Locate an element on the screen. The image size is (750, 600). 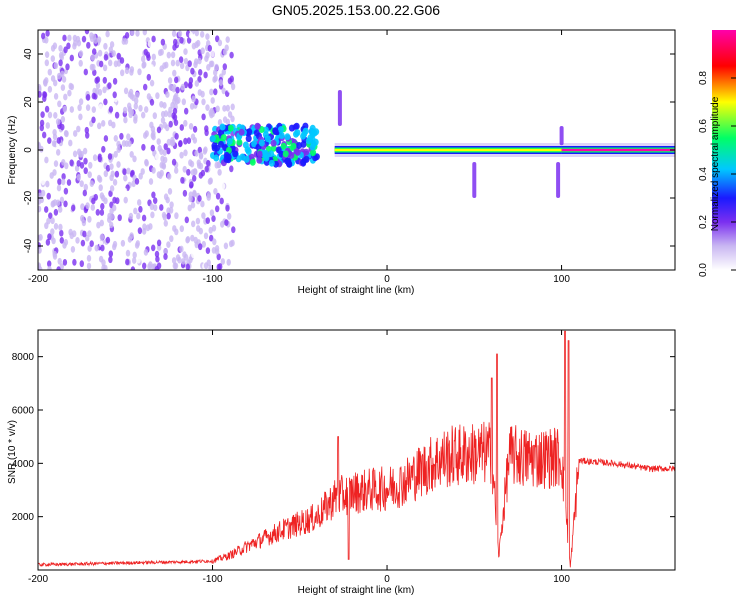
heatmap-band-core is located at coordinates (448, 150).